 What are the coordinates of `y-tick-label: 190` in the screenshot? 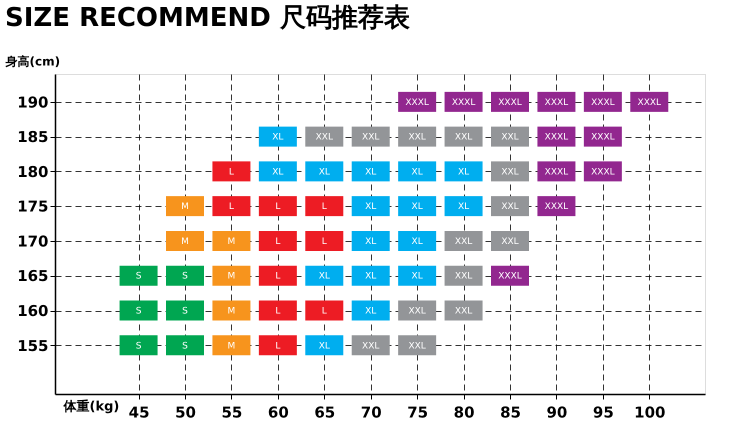 It's located at (32, 102).